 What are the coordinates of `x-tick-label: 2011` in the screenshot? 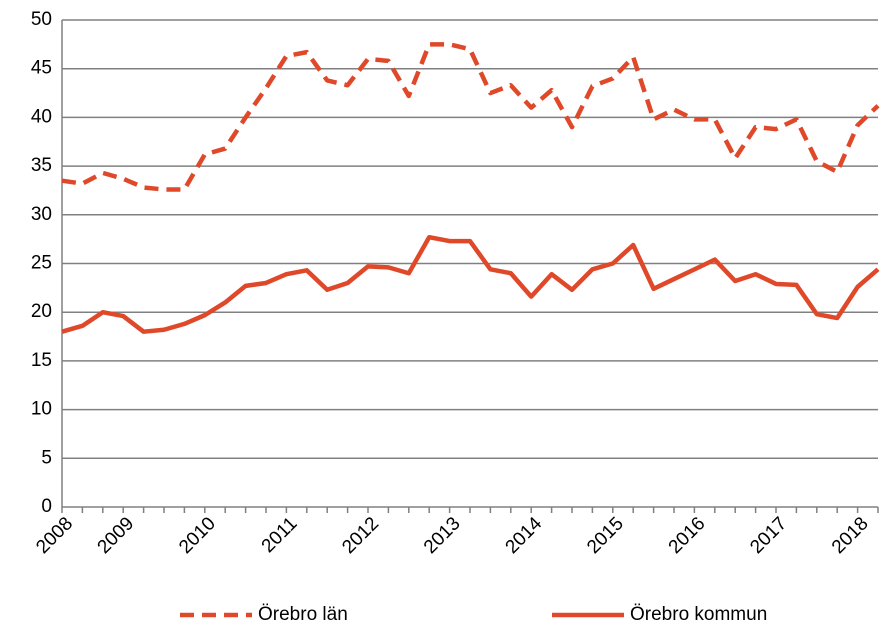 It's located at (280, 535).